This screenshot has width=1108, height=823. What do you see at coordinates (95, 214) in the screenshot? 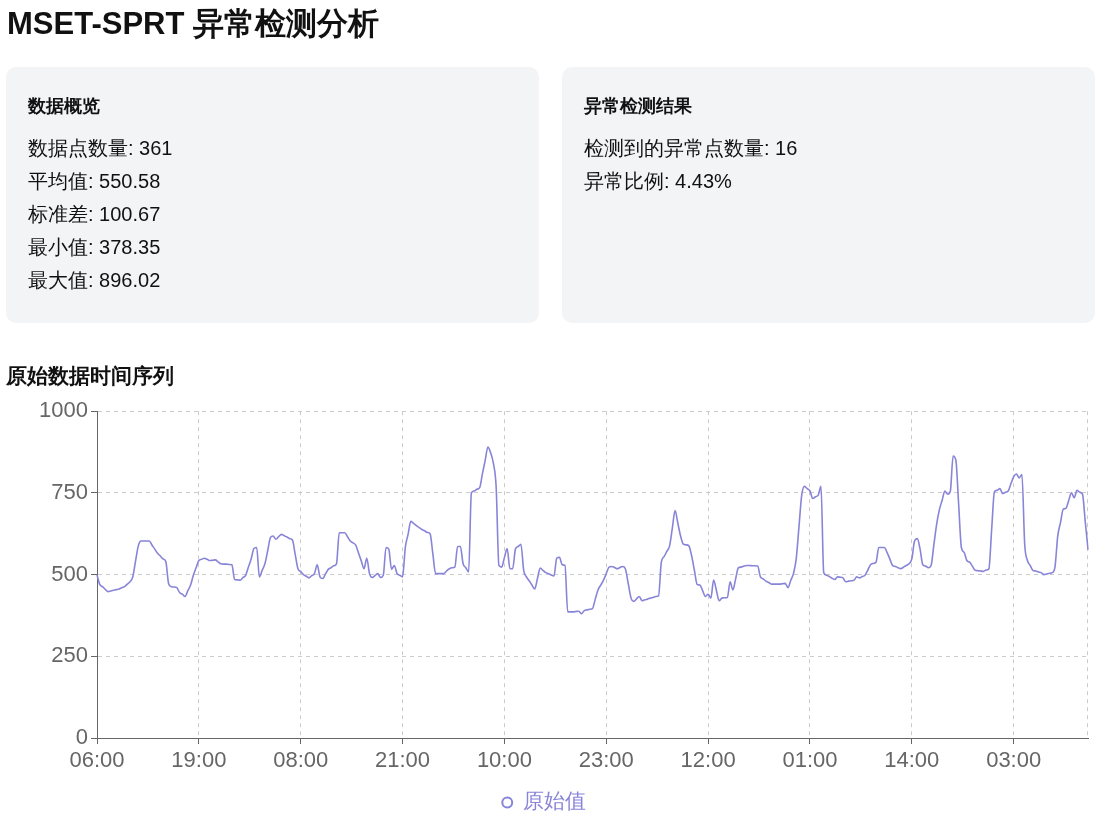
I see `text: 标准差: 100.67` at bounding box center [95, 214].